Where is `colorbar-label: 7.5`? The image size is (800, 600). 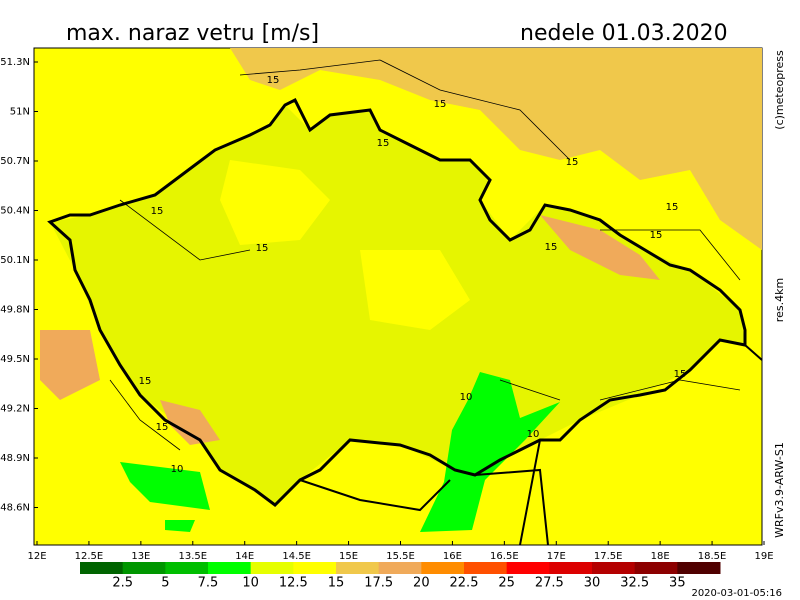 colorbar-label: 7.5 is located at coordinates (208, 583).